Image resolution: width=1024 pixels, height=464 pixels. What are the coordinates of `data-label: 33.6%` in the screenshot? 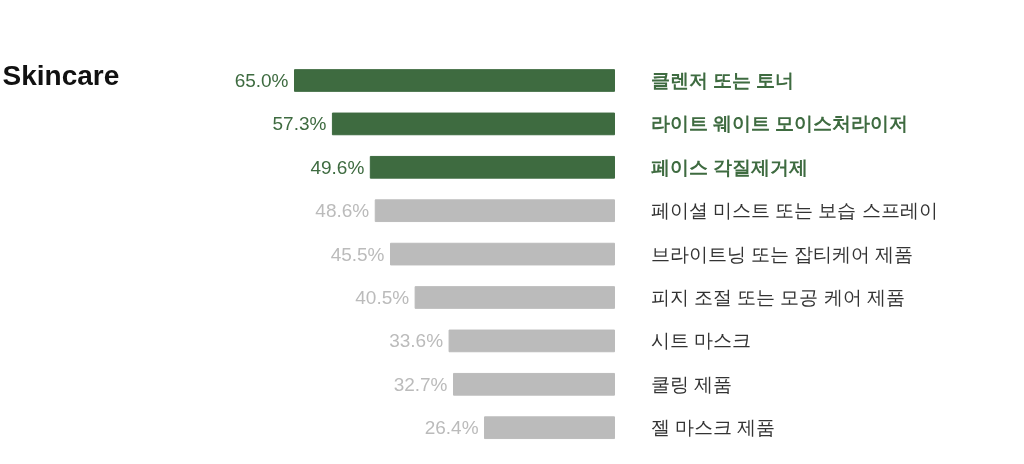 It's located at (416, 341).